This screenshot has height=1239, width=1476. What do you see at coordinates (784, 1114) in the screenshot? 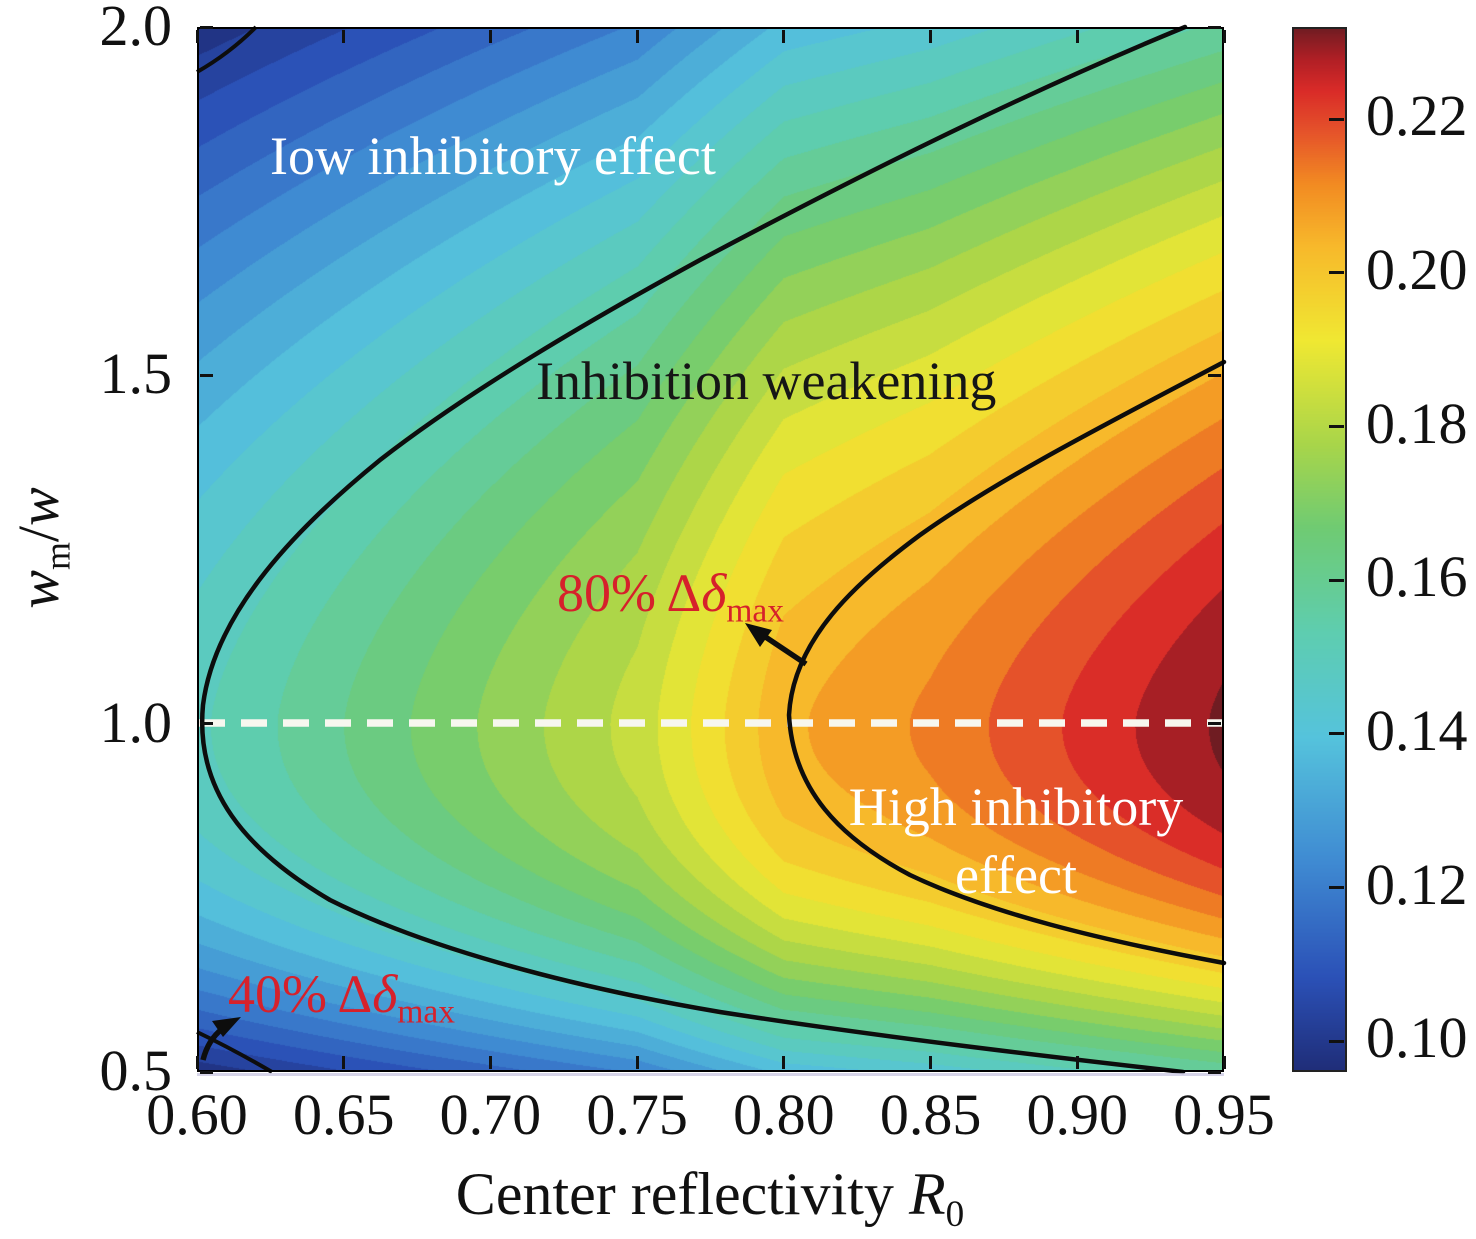
I see `x-tick-label: 0.80` at bounding box center [784, 1114].